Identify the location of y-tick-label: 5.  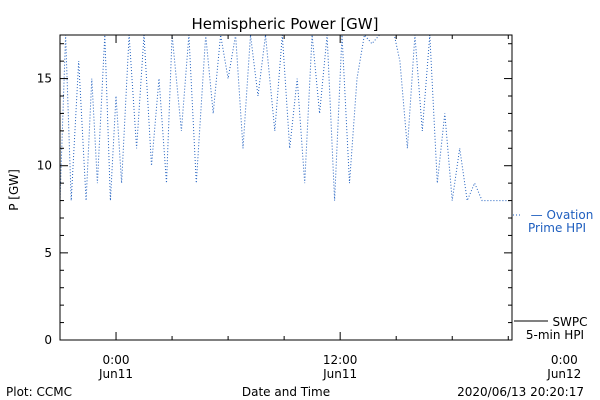
(48, 253).